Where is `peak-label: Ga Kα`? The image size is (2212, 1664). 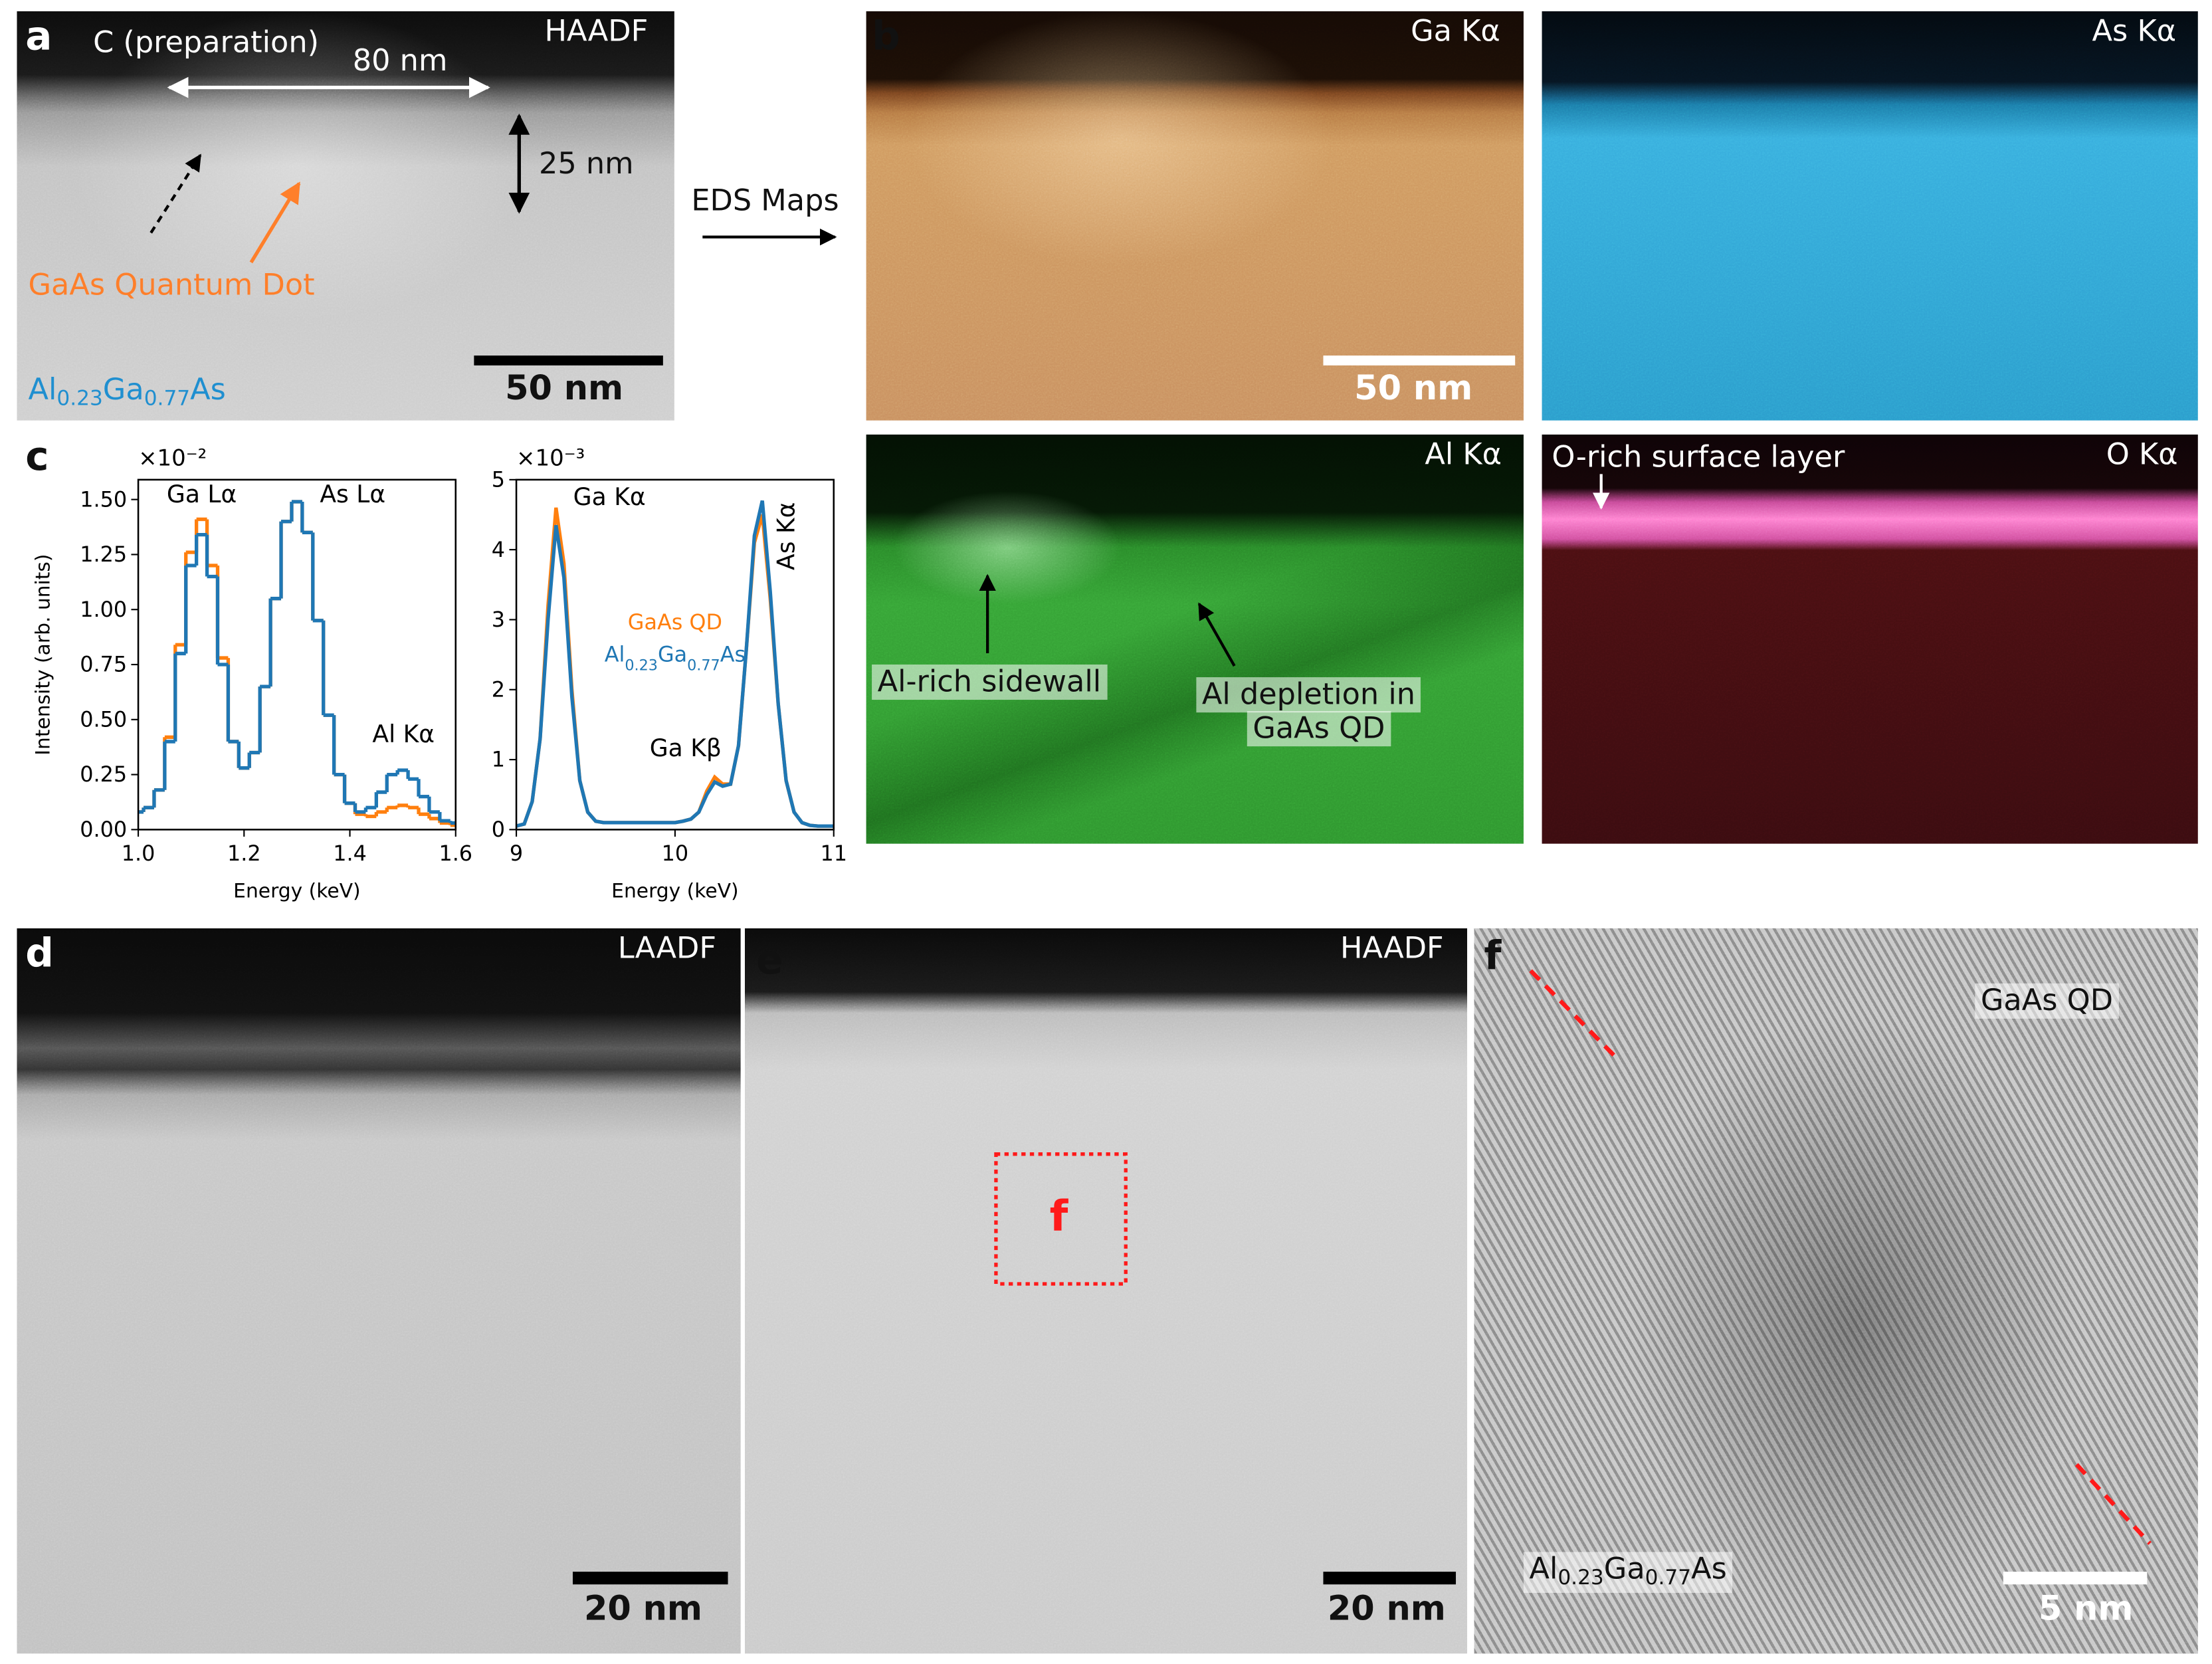 peak-label: Ga Kα is located at coordinates (610, 497).